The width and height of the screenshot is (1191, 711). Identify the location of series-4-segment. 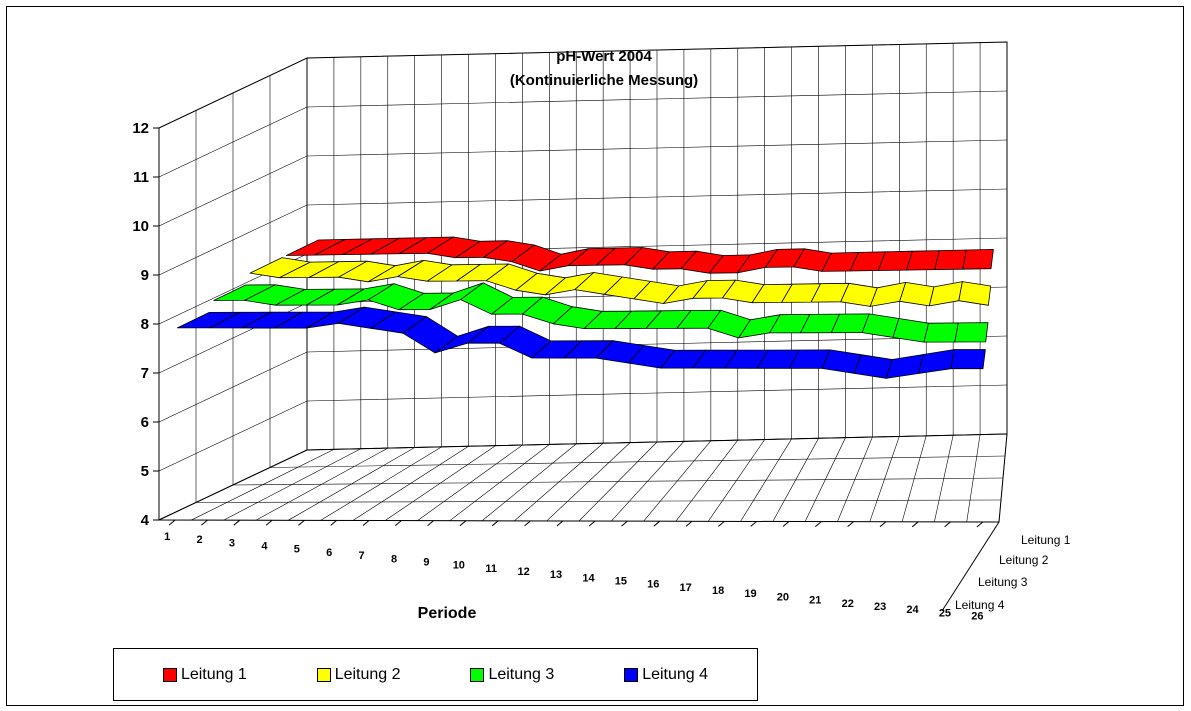
(968, 359).